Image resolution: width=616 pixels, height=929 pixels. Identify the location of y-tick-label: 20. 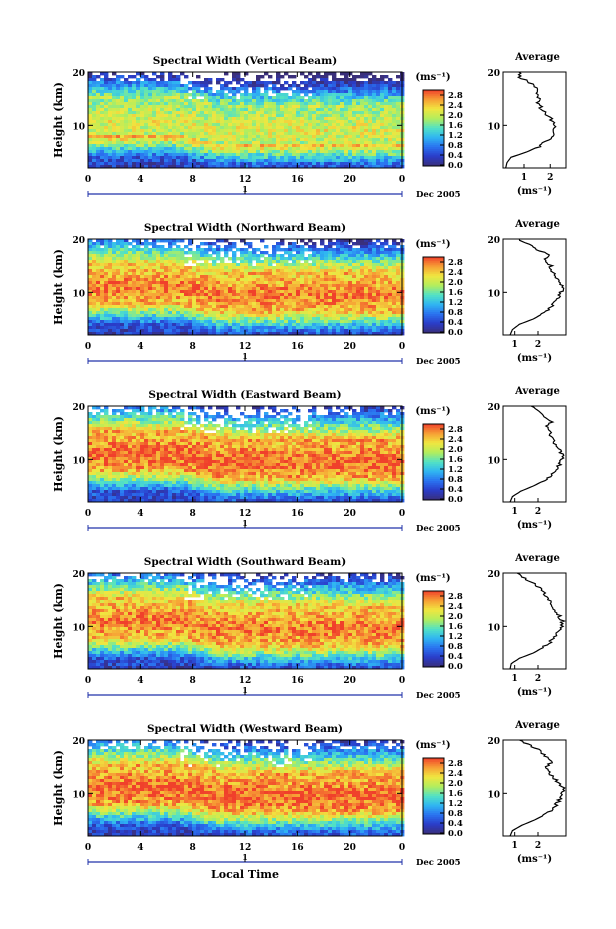
(78, 742).